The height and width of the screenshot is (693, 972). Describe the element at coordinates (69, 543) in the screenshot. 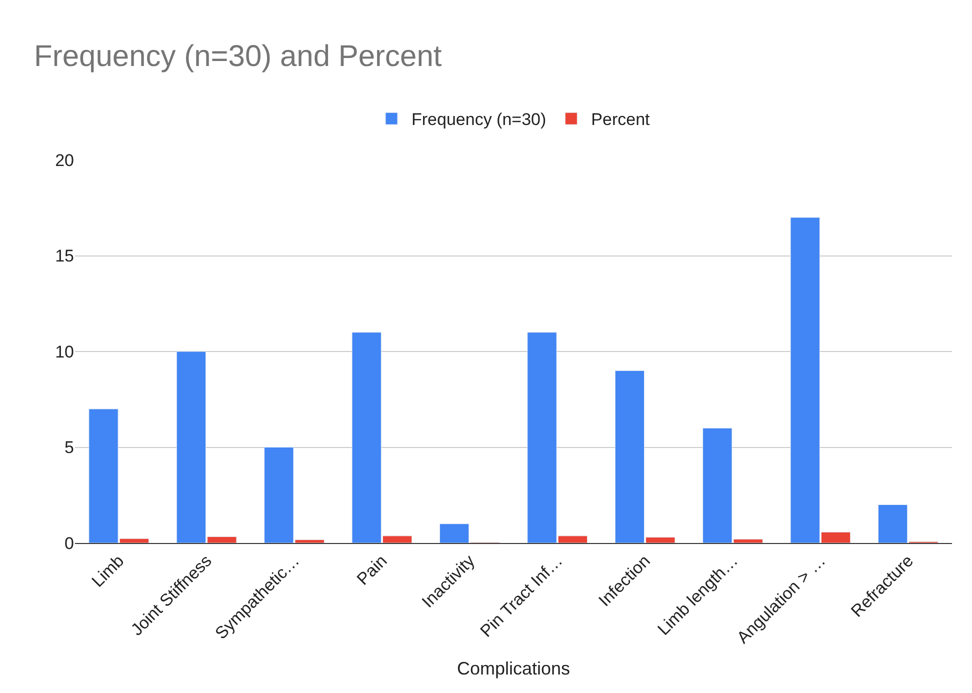

I see `y-tick-label: 0` at that location.